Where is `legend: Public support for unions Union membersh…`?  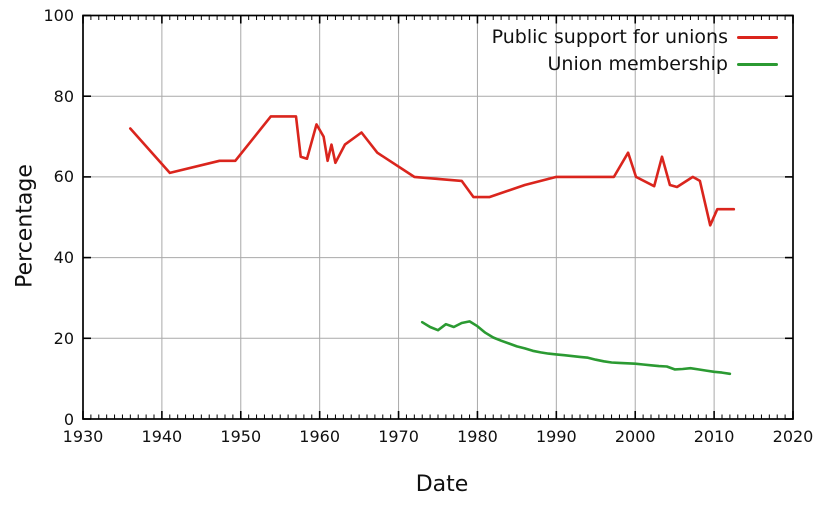
legend: Public support for unions Union membersh… is located at coordinates (635, 51).